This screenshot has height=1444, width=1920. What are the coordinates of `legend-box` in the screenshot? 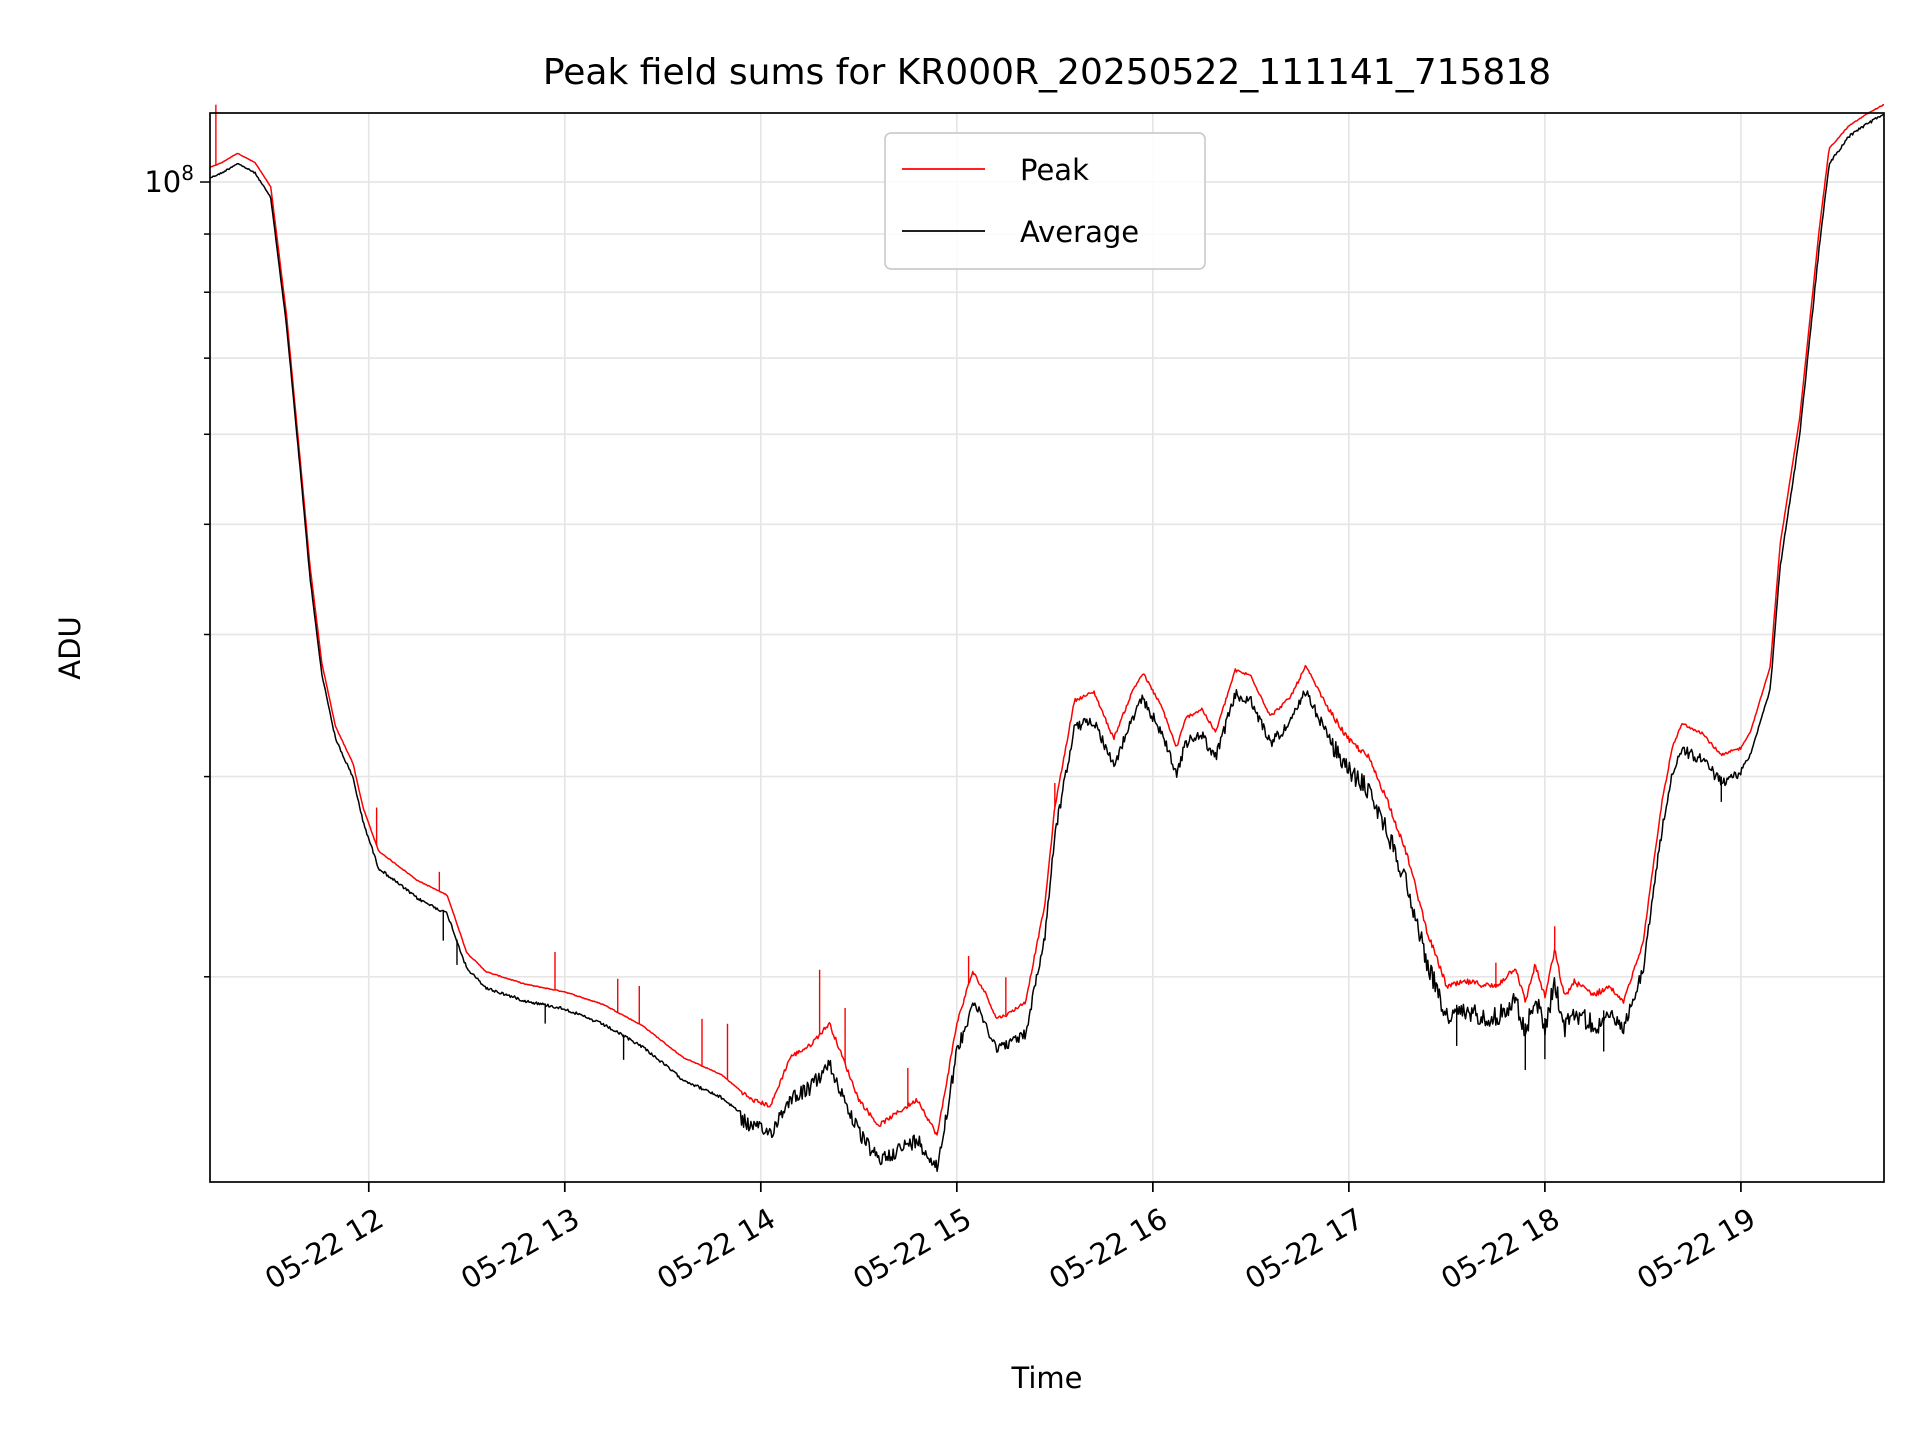 It's located at (1045, 201).